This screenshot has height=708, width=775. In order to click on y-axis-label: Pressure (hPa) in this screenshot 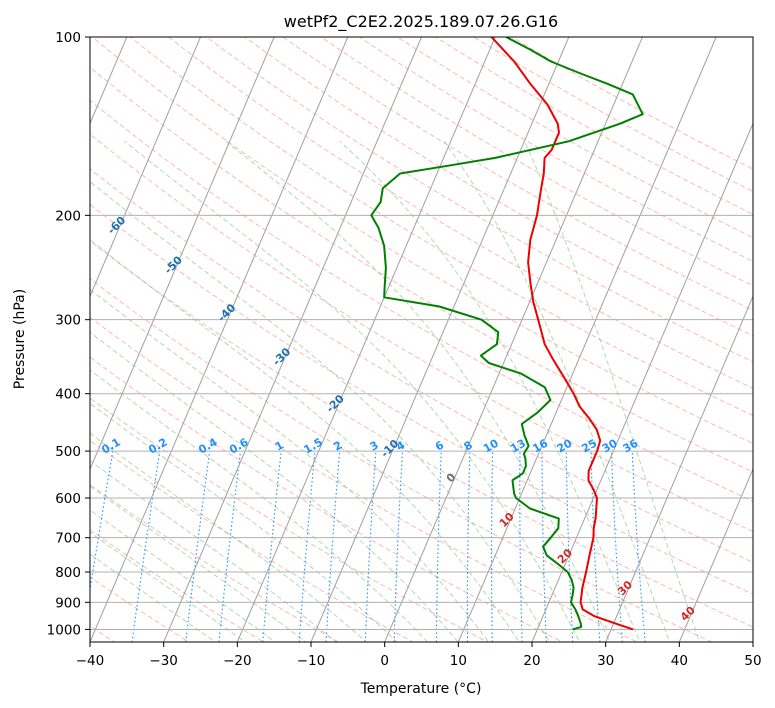, I will do `click(20, 339)`.